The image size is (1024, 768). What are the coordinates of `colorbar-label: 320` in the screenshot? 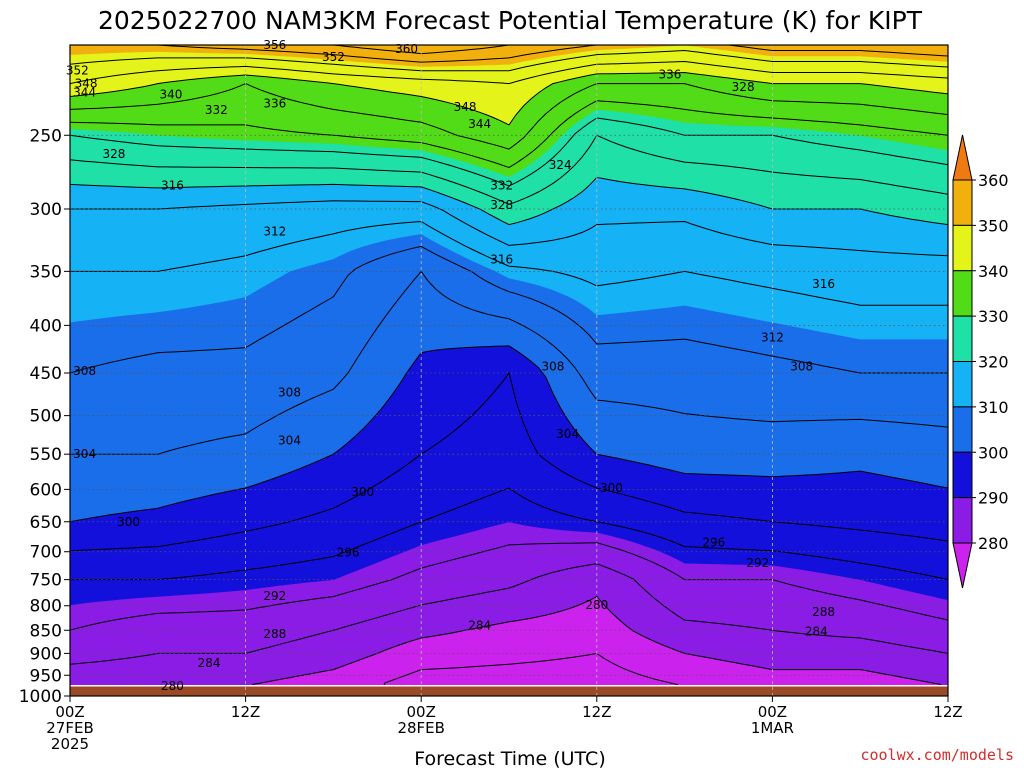 It's located at (993, 362).